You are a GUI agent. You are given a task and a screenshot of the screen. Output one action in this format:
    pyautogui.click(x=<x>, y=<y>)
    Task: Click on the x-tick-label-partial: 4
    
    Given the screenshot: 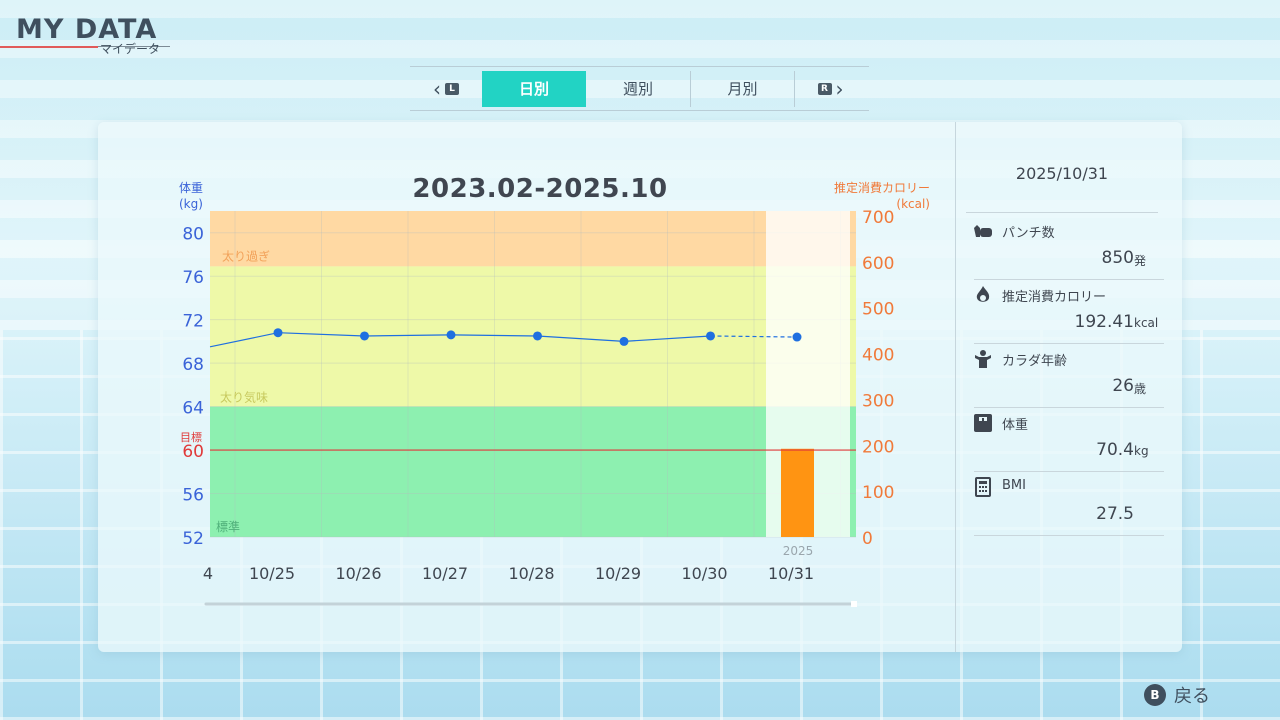 What is the action you would take?
    pyautogui.click(x=208, y=573)
    